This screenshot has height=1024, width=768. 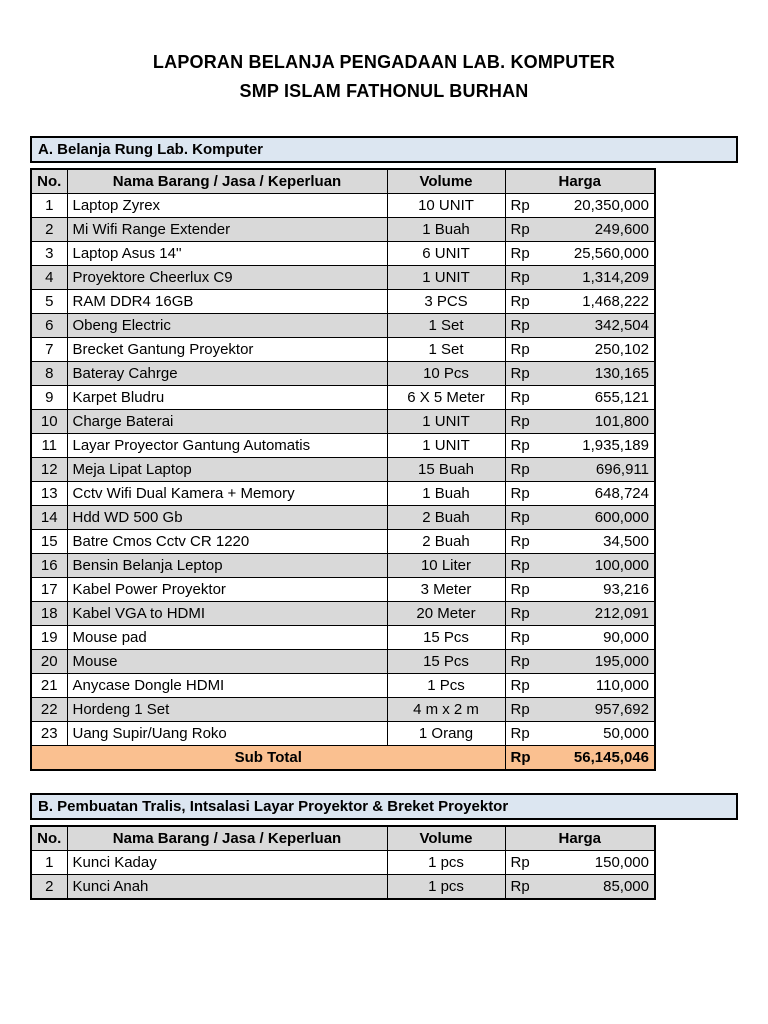 I want to click on table-row: 22 Hordeng 1 Set 4 m x 2 m Rp 957,692, so click(x=343, y=709).